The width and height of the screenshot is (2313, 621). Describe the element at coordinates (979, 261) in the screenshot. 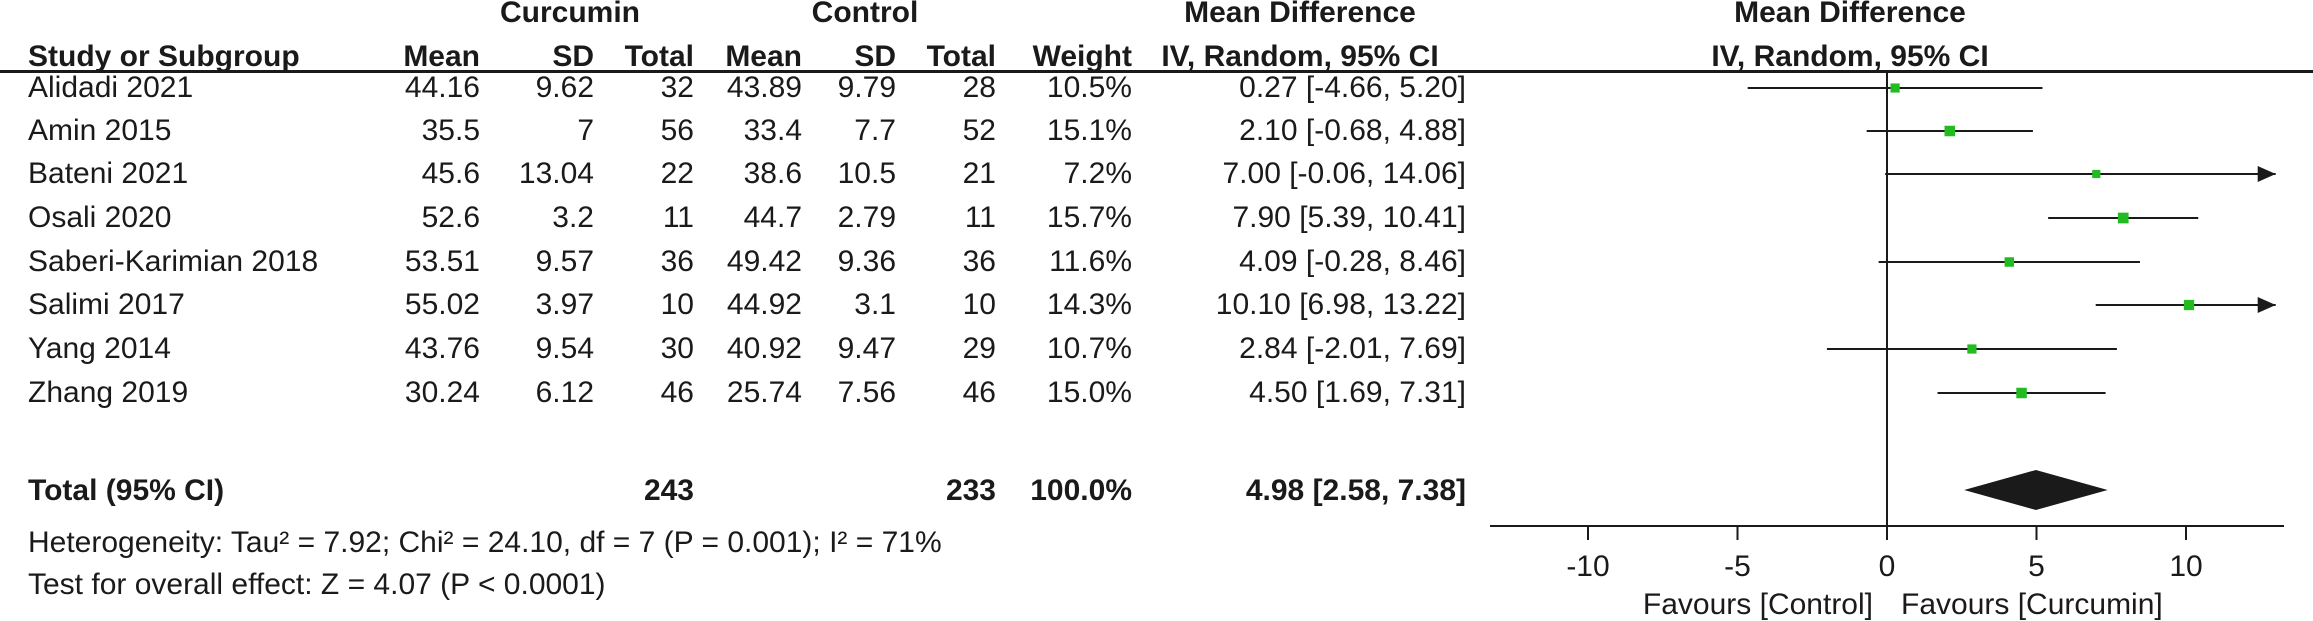

I see `control-total: 36` at that location.